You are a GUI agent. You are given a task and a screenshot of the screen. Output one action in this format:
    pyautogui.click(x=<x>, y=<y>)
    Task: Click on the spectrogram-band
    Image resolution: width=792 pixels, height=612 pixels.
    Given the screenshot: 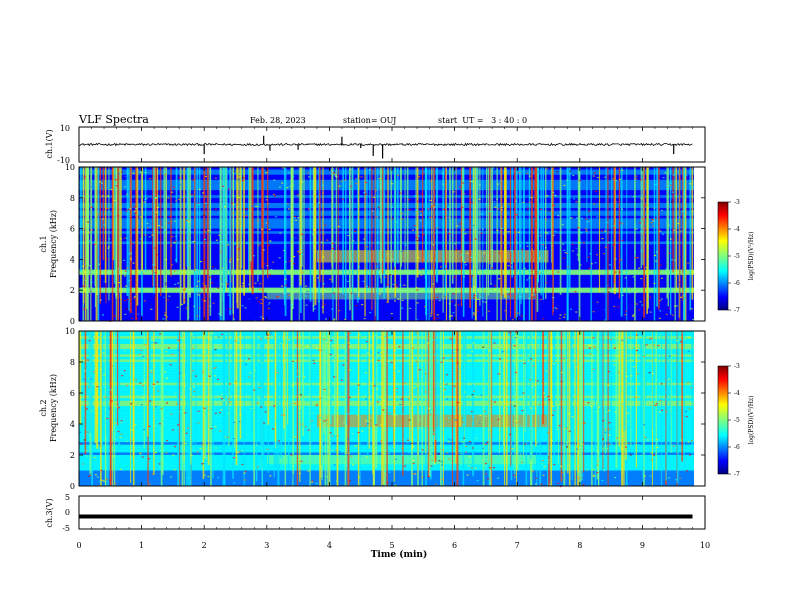 What is the action you would take?
    pyautogui.click(x=386, y=284)
    